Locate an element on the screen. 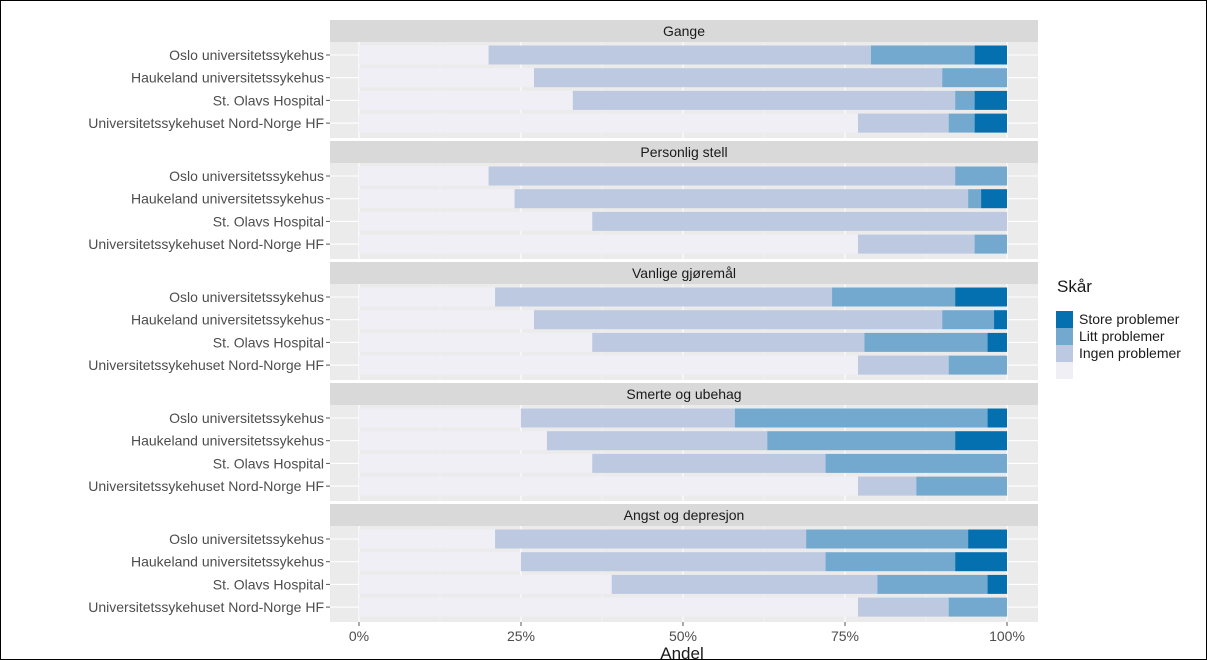 This screenshot has width=1207, height=660. legend-label: Litt problemer is located at coordinates (1122, 336).